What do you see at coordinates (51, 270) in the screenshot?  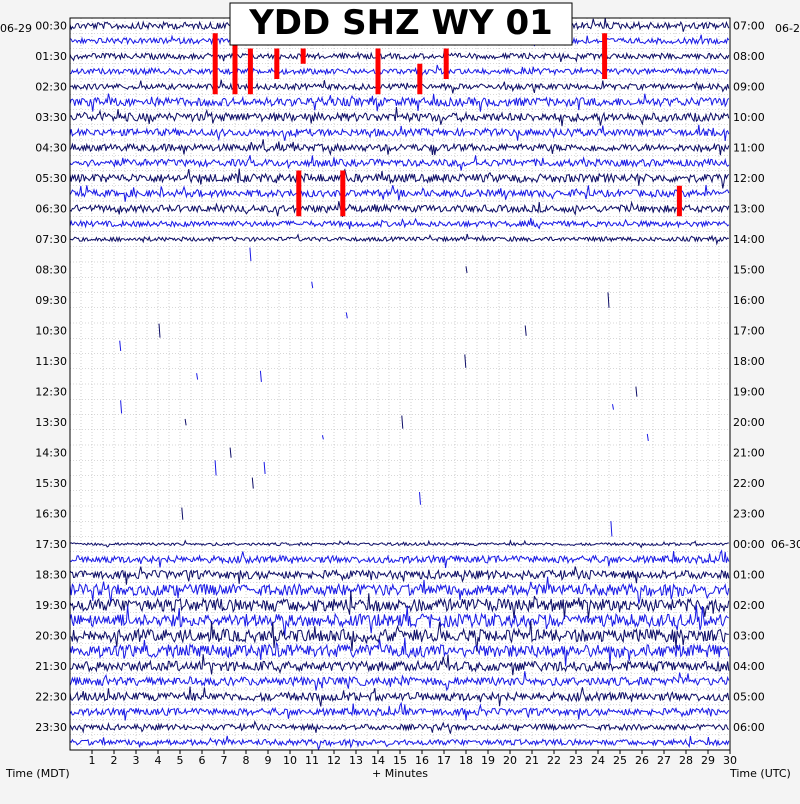 I see `left-time-label: 08:30` at bounding box center [51, 270].